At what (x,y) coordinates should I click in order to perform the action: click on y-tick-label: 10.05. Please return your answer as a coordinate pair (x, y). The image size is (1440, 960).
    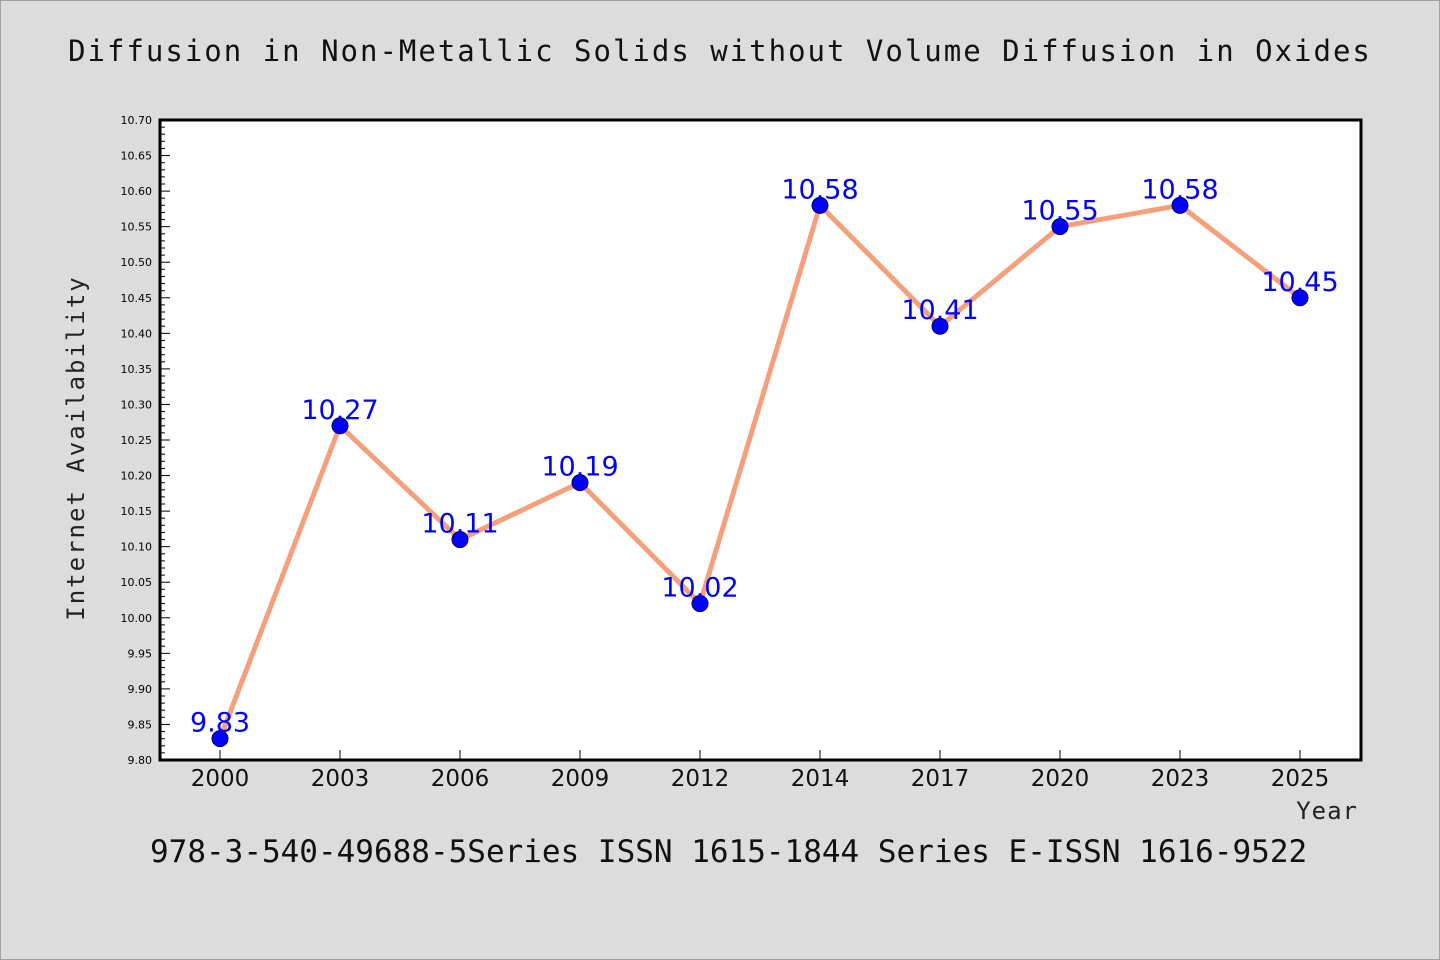
    Looking at the image, I should click on (137, 582).